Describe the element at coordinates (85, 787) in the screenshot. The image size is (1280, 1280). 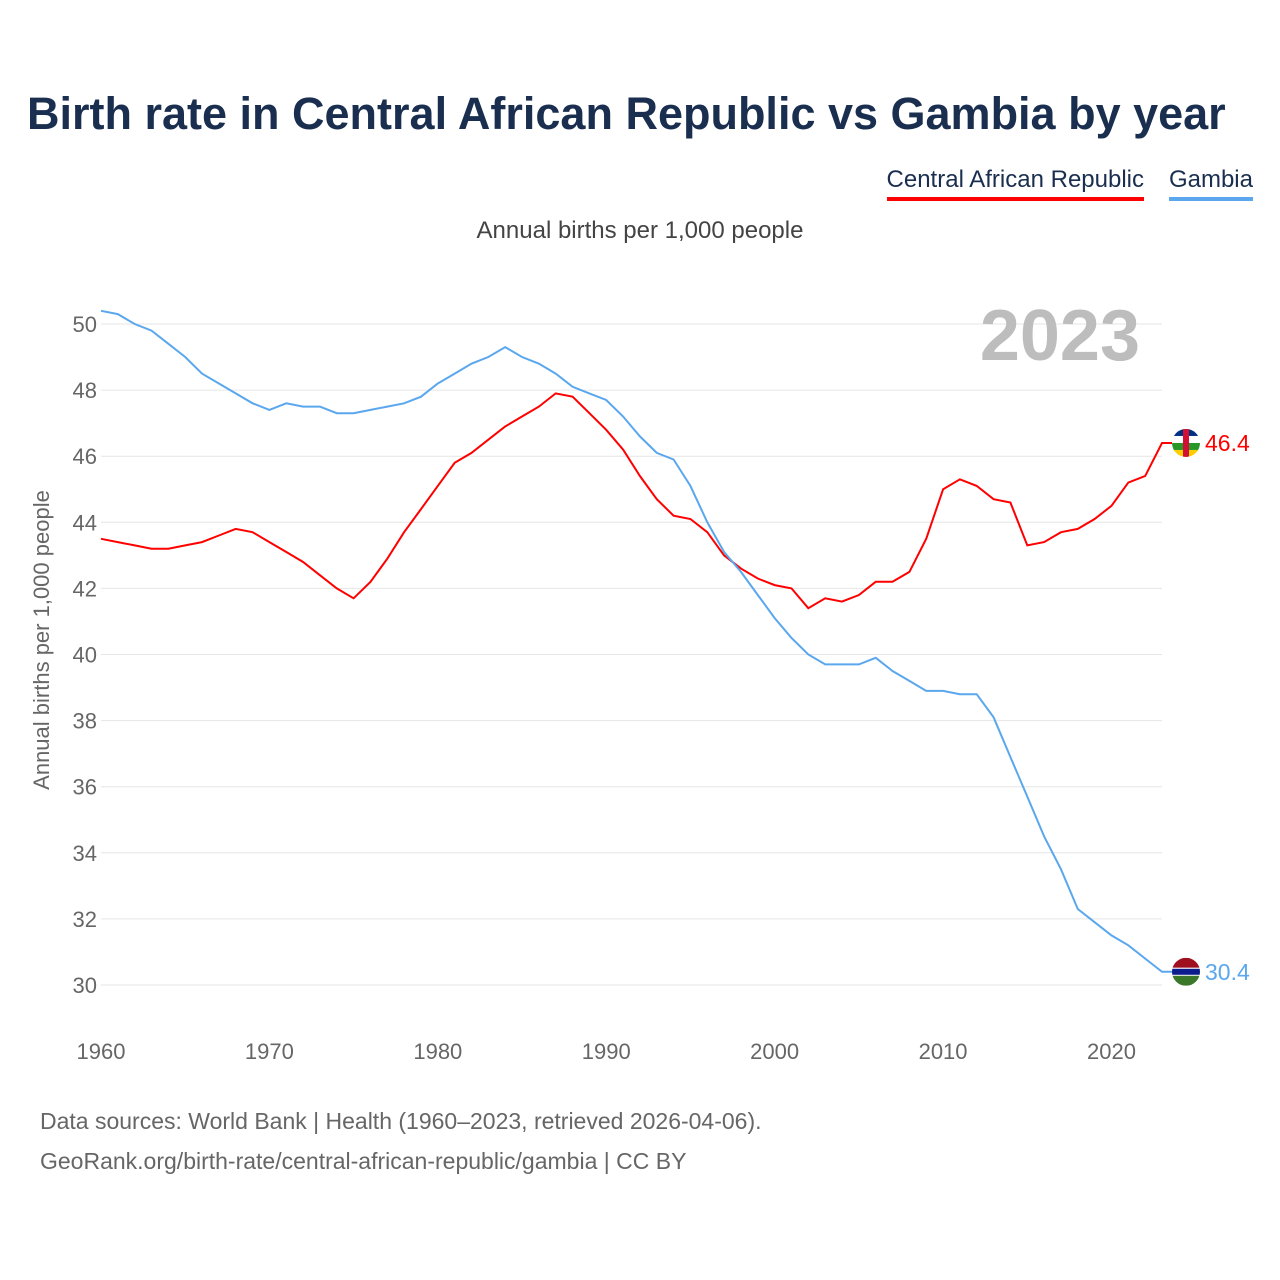
I see `y-tick-label: 36` at that location.